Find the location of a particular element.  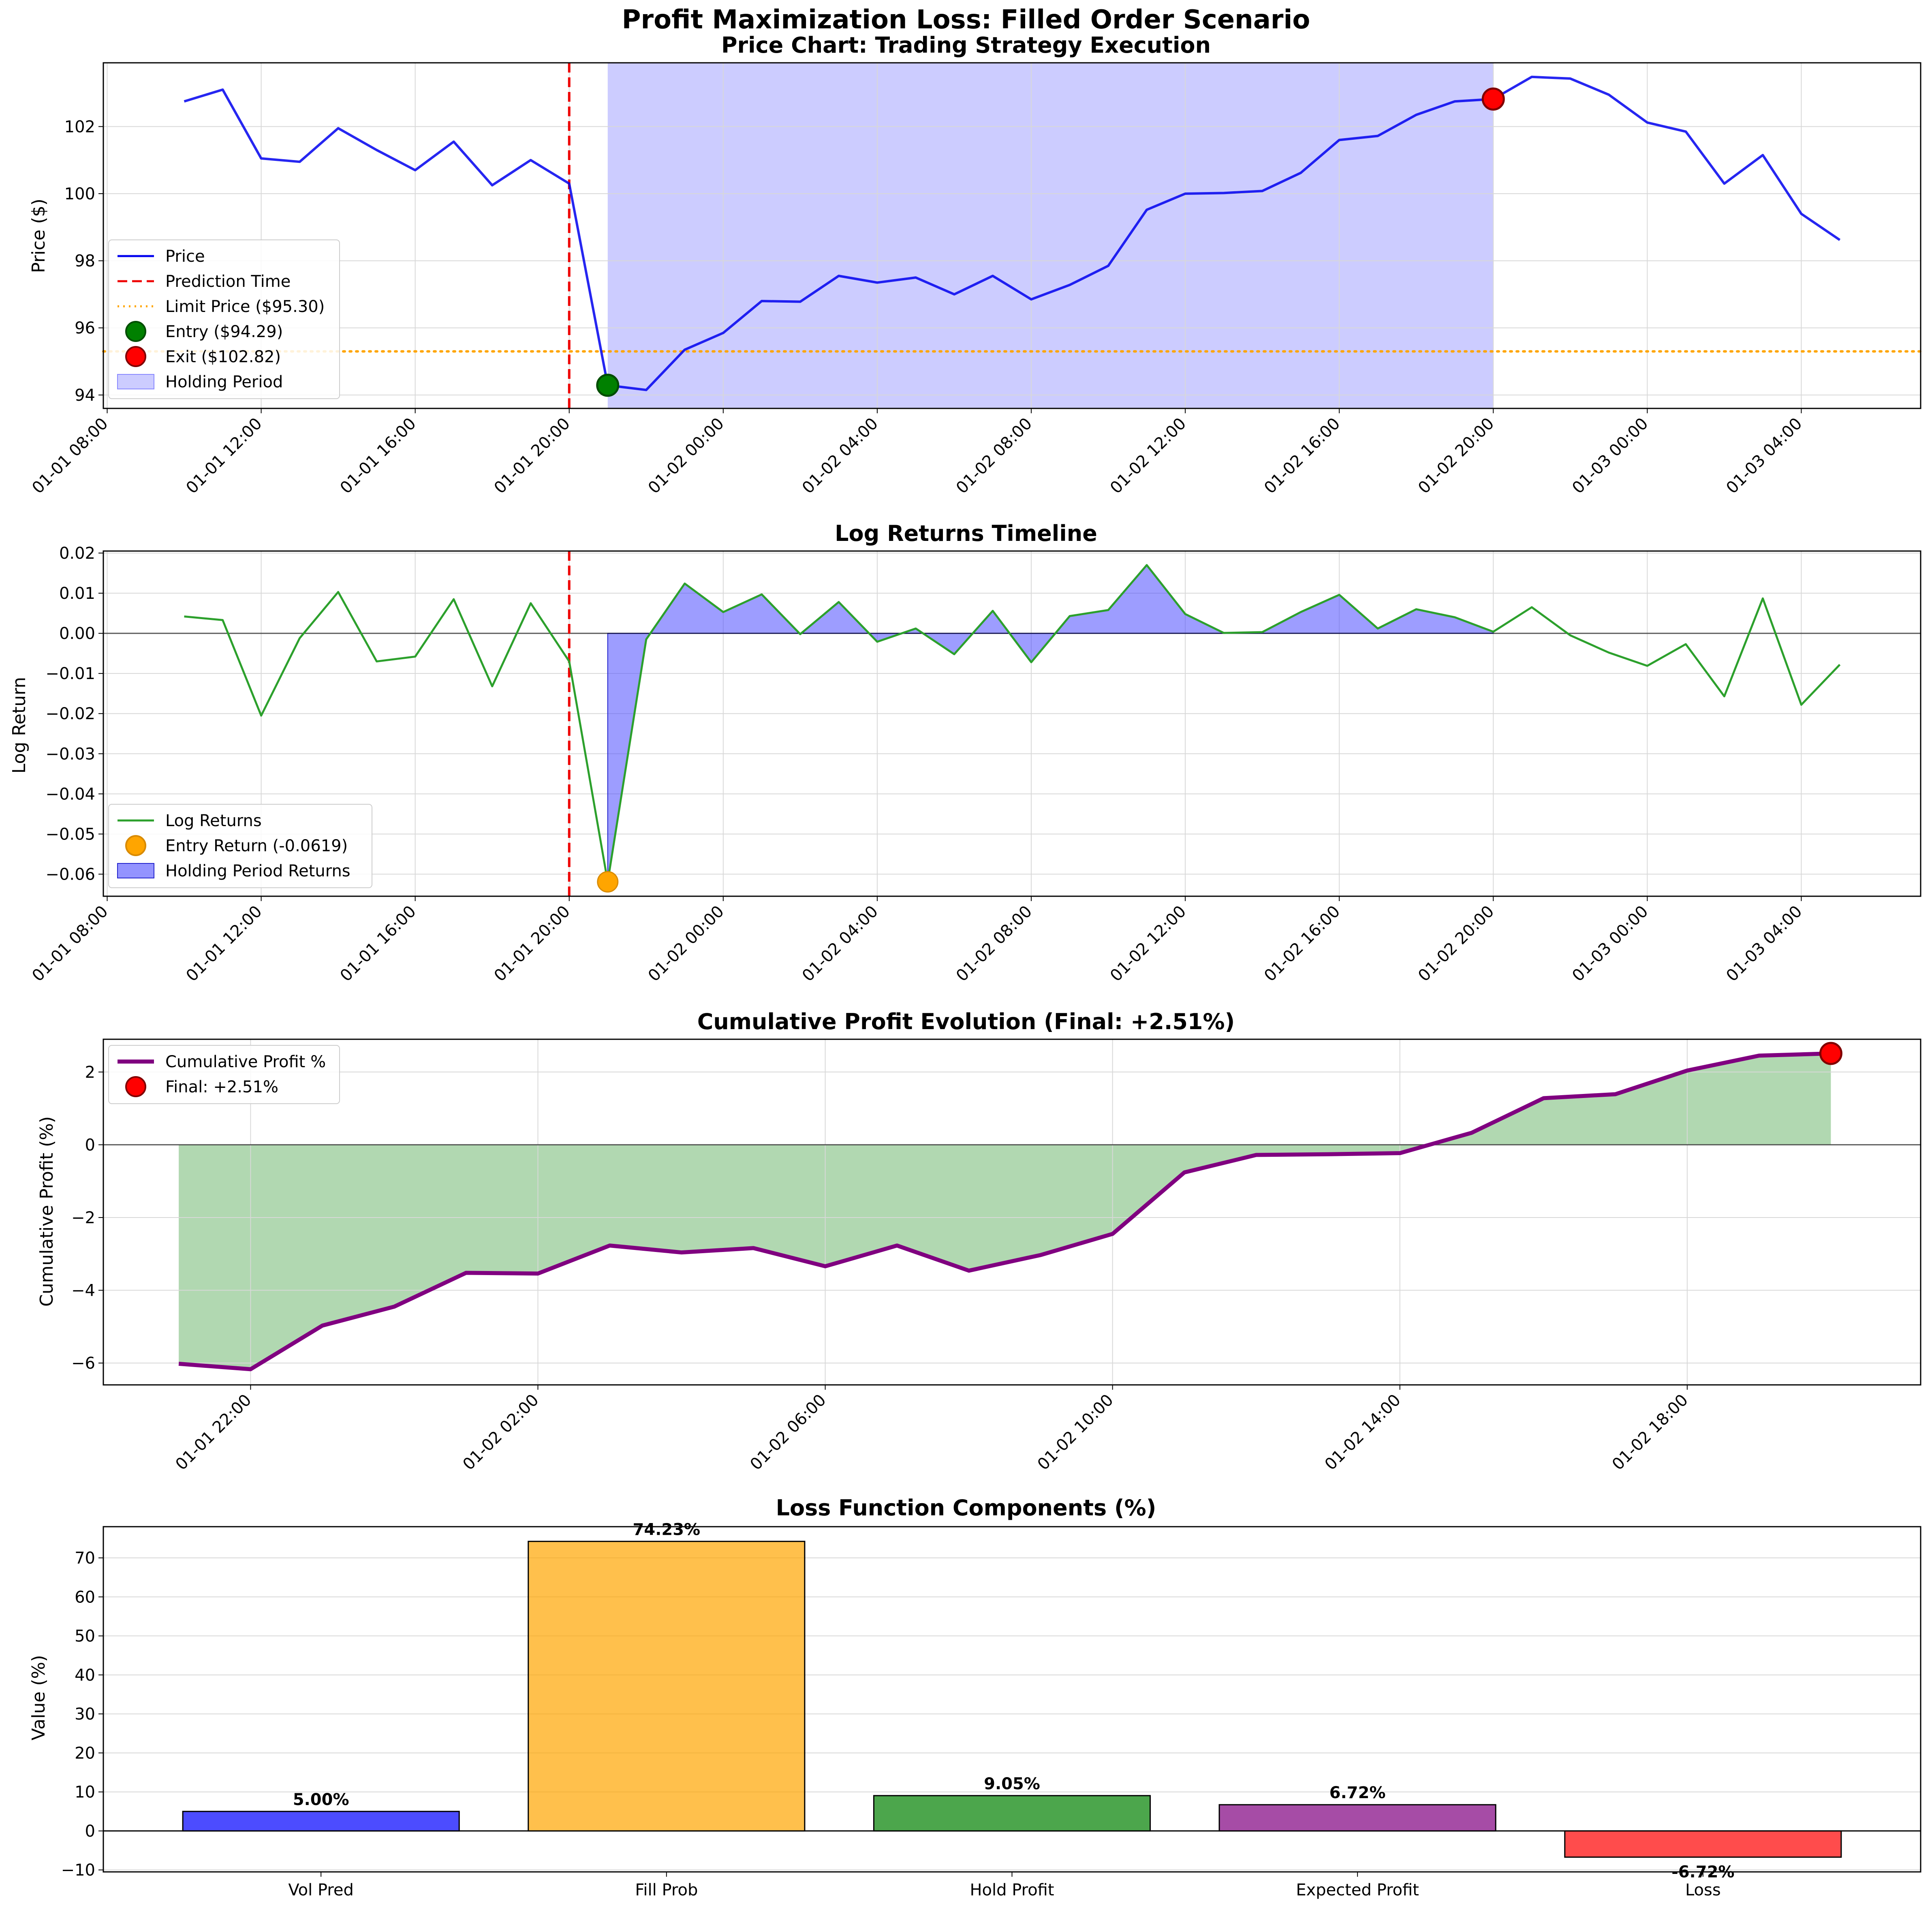

holding-period-span is located at coordinates (1050, 235).